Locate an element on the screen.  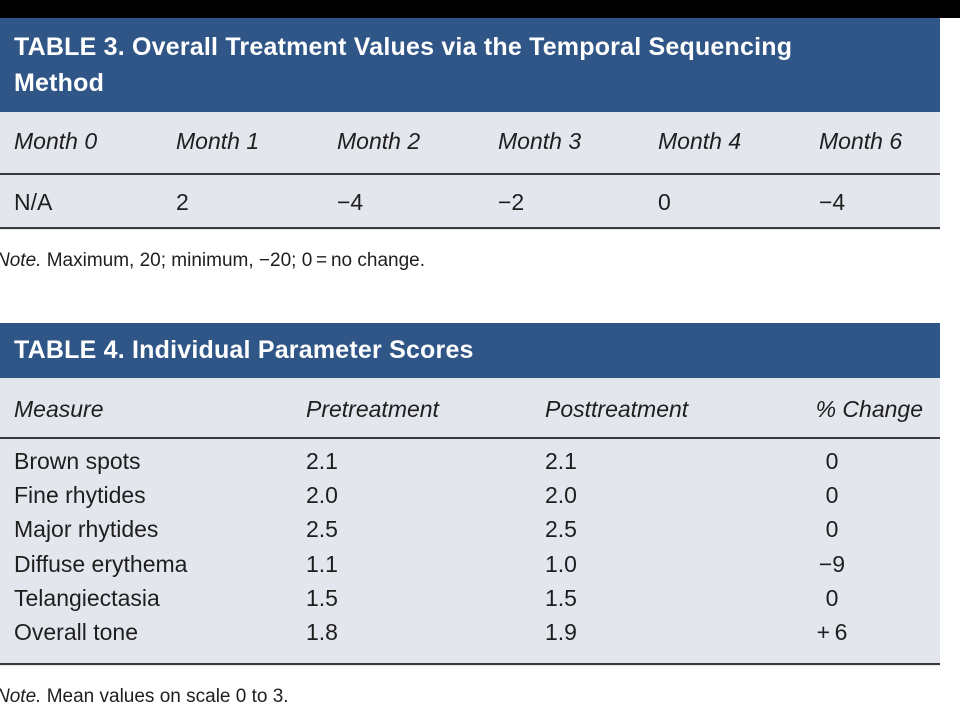
table-3-header-cell: Month 6 is located at coordinates (861, 141).